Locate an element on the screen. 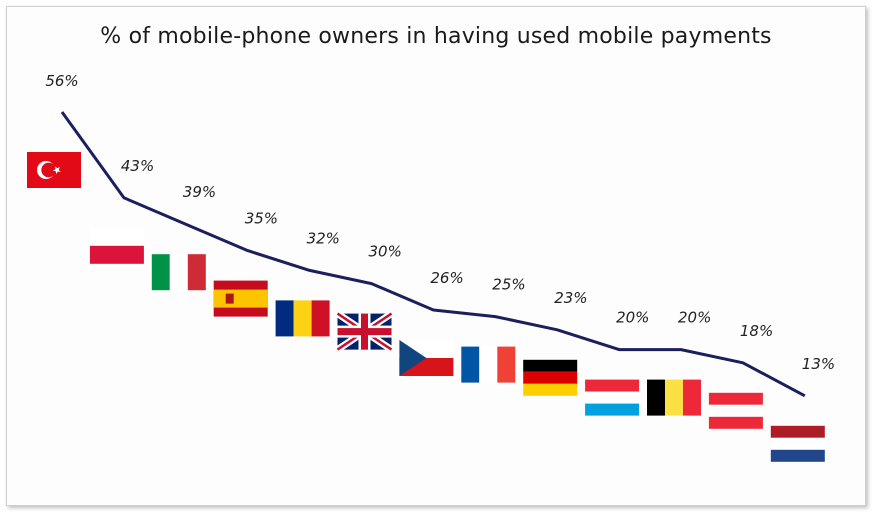  data-label: 23% is located at coordinates (570, 298).